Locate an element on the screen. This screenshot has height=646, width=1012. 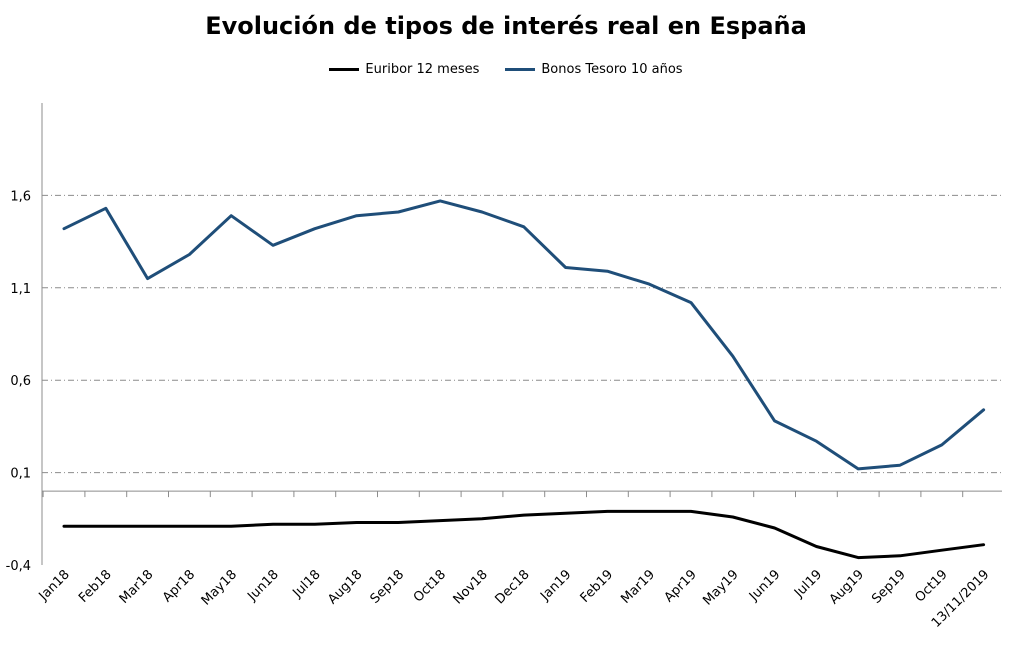
legend-item-euribor: Euribor 12 meses is located at coordinates (404, 69).